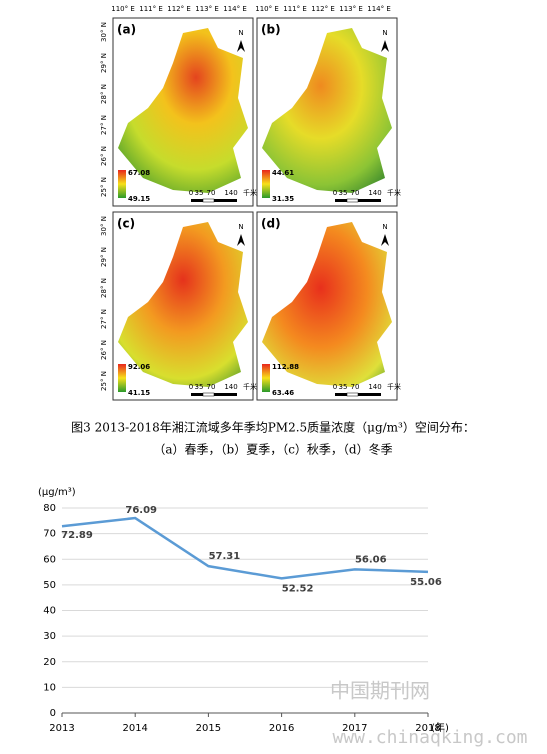 This screenshot has height=754, width=547. Describe the element at coordinates (225, 556) in the screenshot. I see `data-label: 57.31` at that location.